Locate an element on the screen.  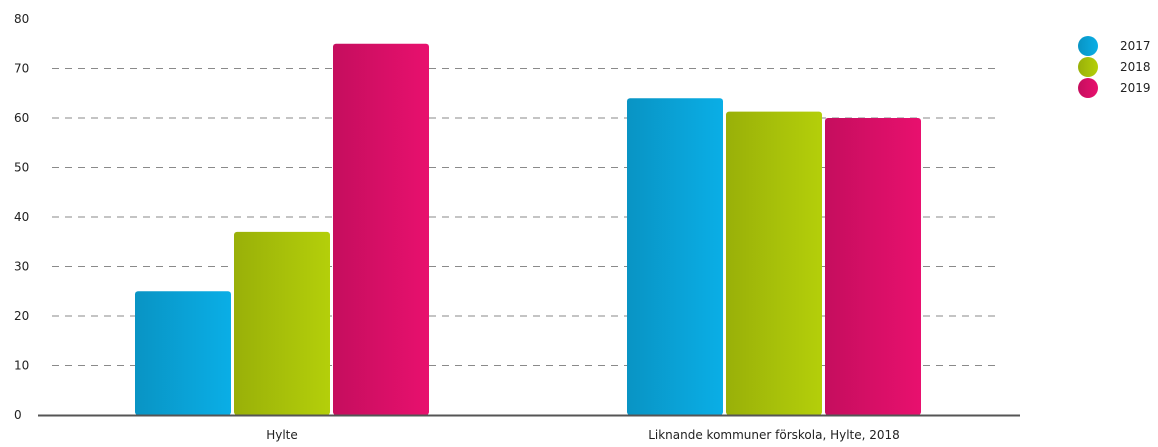
legend-swatch-2017 is located at coordinates (1088, 46).